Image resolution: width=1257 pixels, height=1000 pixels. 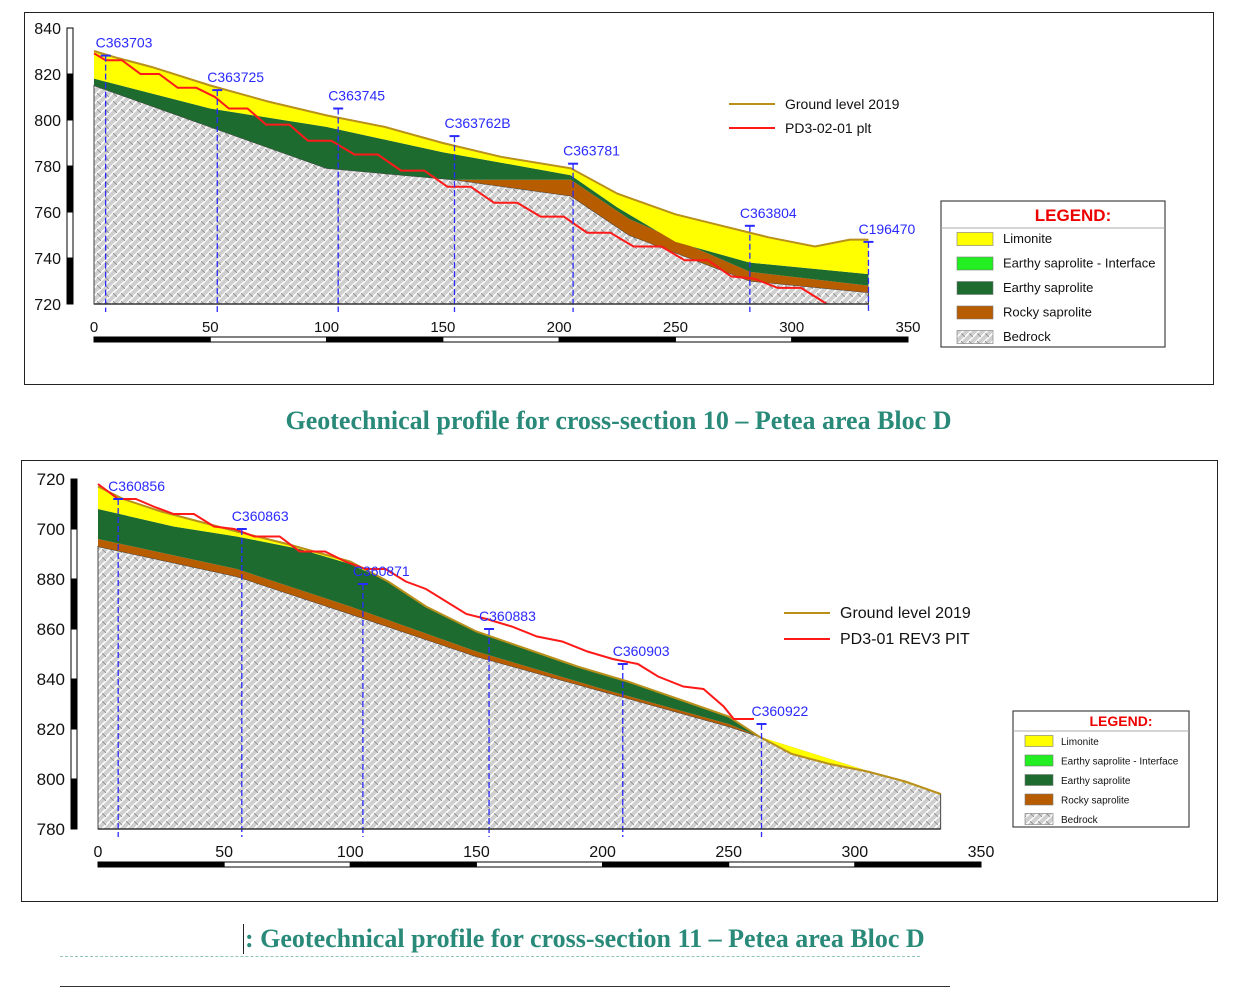 What do you see at coordinates (780, 711) in the screenshot?
I see `drillhole-label: C360922` at bounding box center [780, 711].